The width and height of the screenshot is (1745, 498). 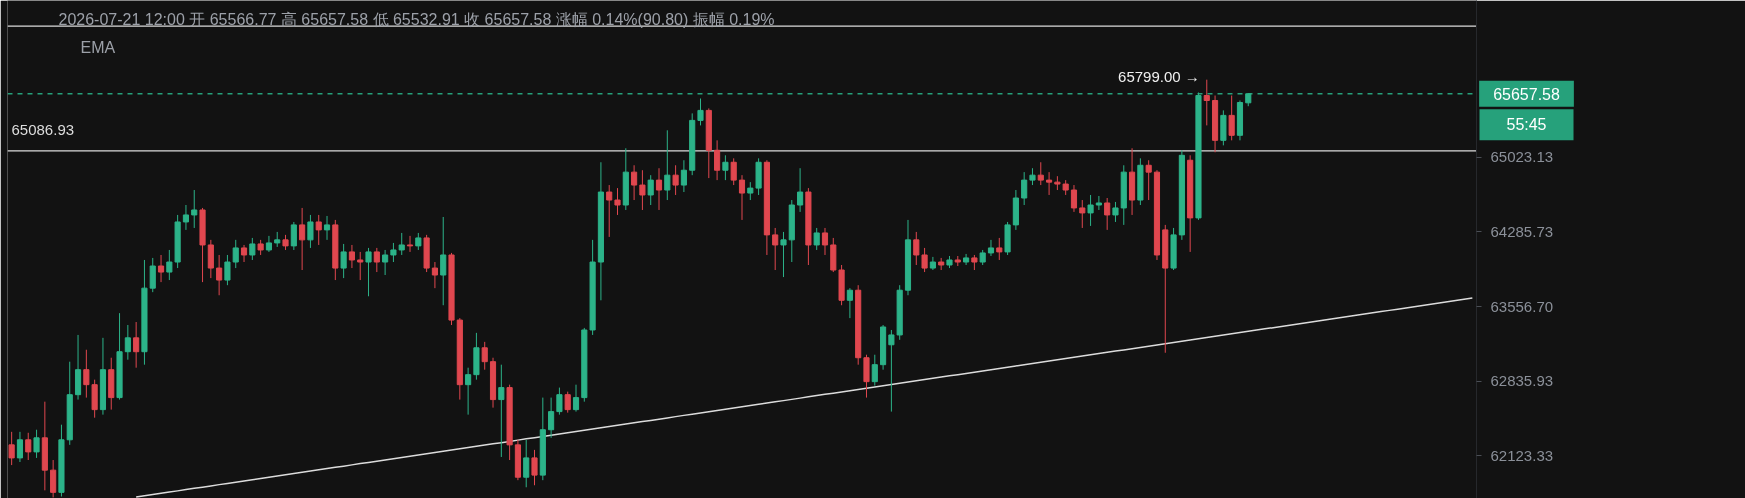 What do you see at coordinates (98, 47) in the screenshot?
I see `text: EMA` at bounding box center [98, 47].